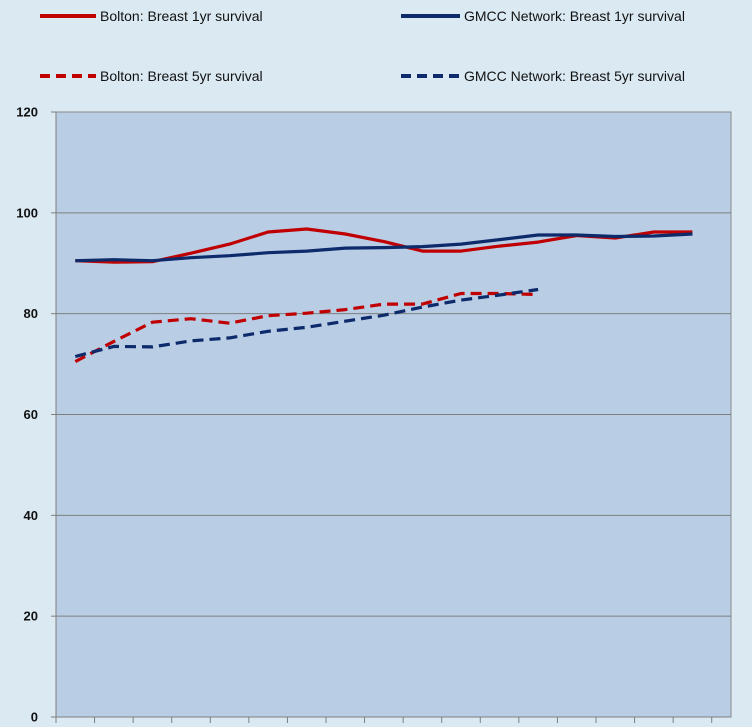 Image resolution: width=752 pixels, height=727 pixels. What do you see at coordinates (27, 112) in the screenshot?
I see `y-tick-label: 120` at bounding box center [27, 112].